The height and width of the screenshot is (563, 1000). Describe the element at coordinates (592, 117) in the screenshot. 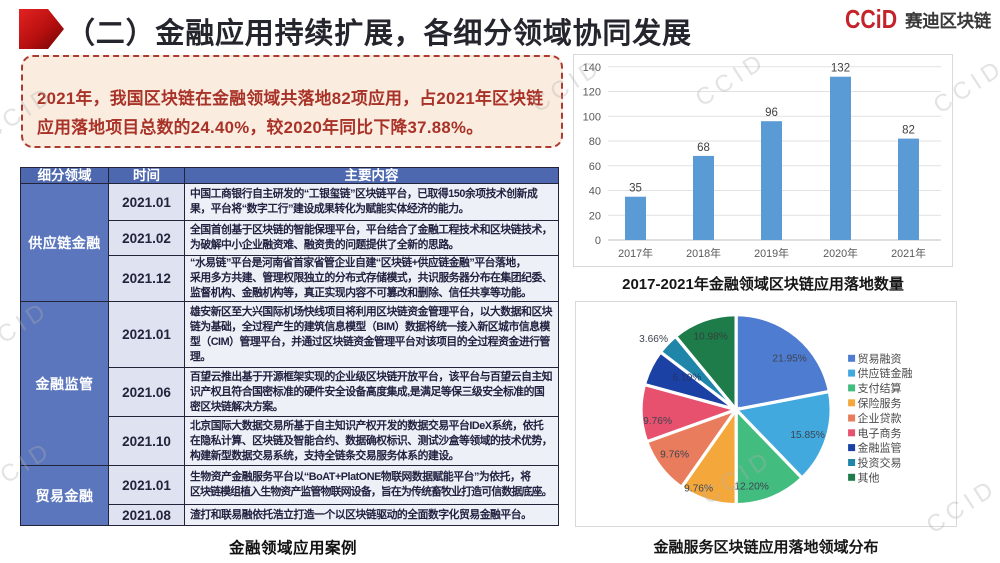

I see `svg-text: 100` at that location.